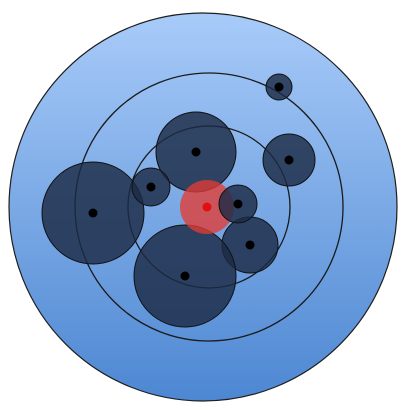 The width and height of the screenshot is (404, 410). What do you see at coordinates (289, 160) in the screenshot?
I see `body-right` at bounding box center [289, 160].